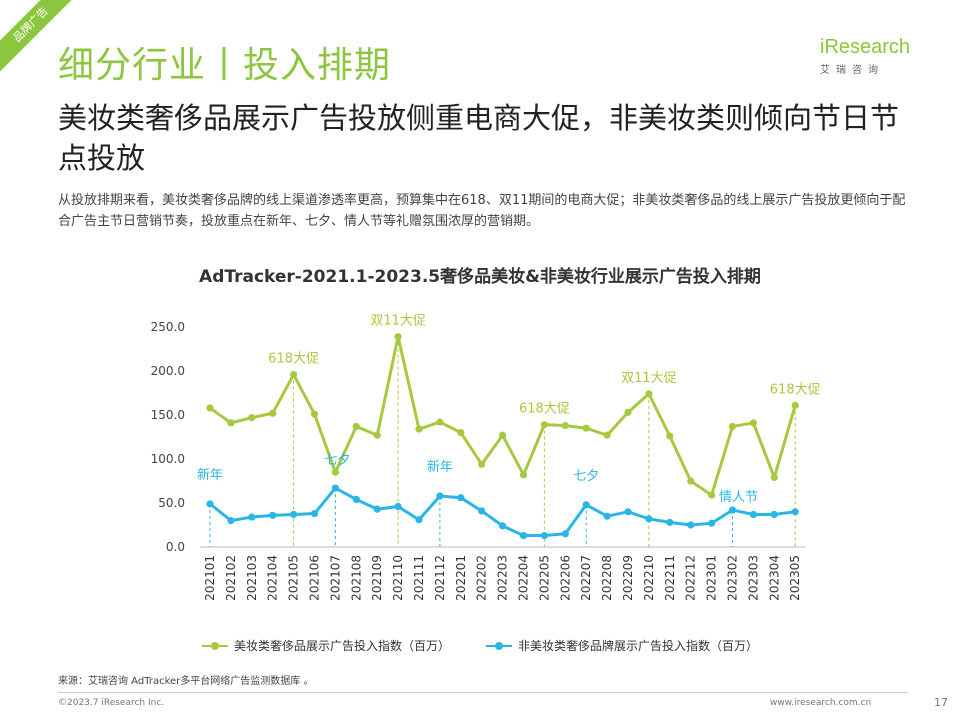 Image resolution: width=960 pixels, height=720 pixels. What do you see at coordinates (753, 578) in the screenshot?
I see `x-tick-label: 202303` at bounding box center [753, 578].